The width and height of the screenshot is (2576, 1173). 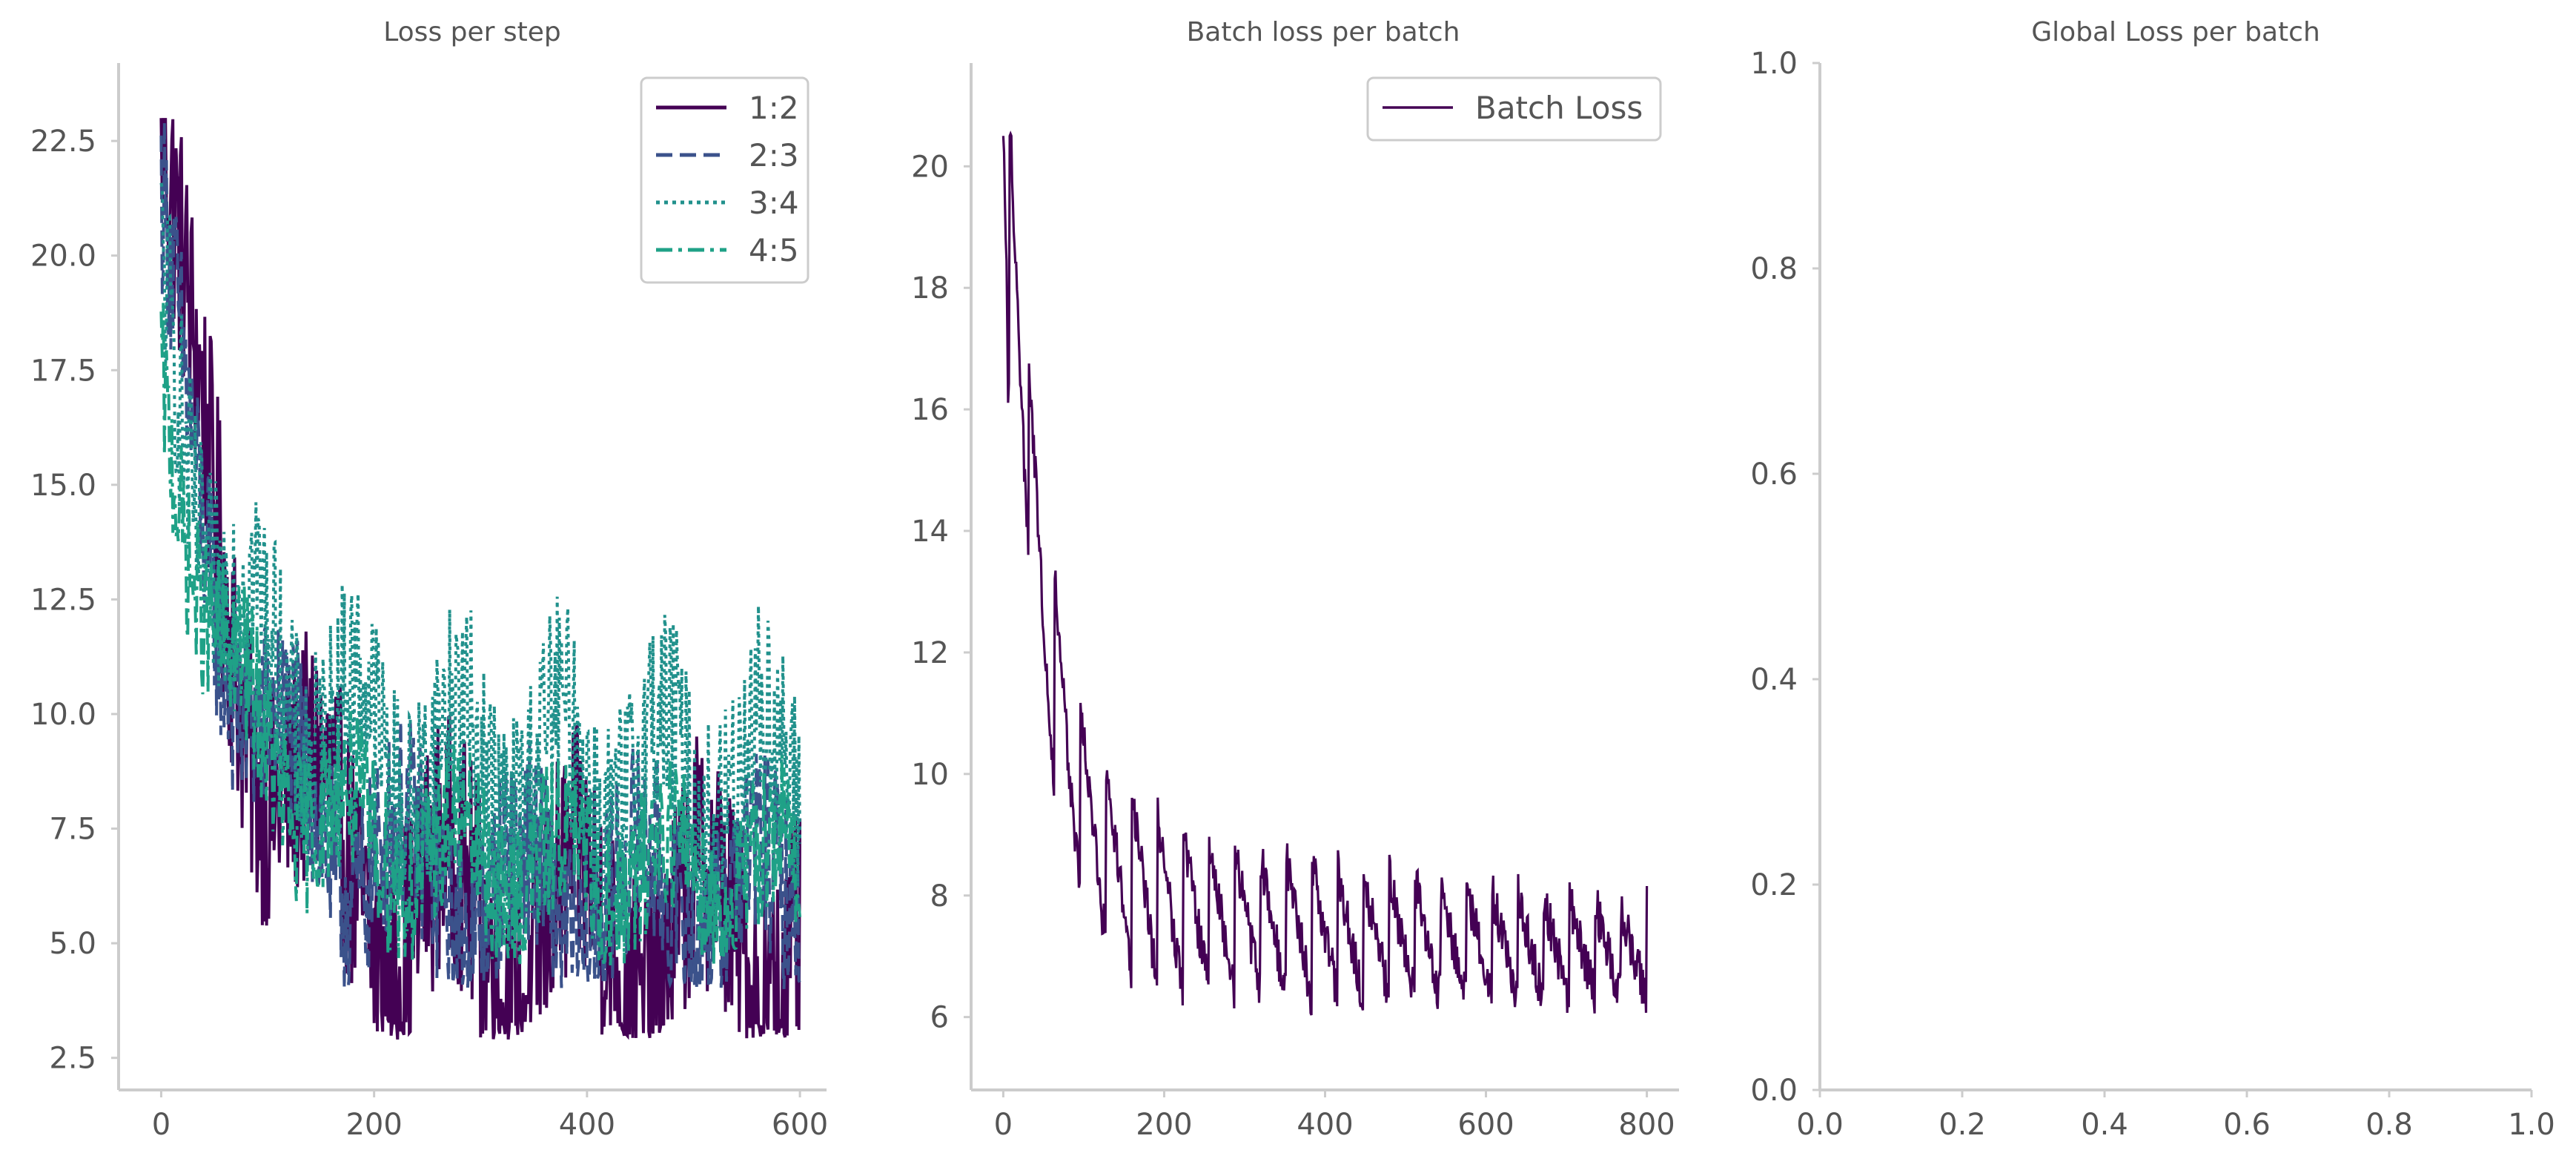 What do you see at coordinates (1774, 1091) in the screenshot?
I see `y-tick-label: 0.0` at bounding box center [1774, 1091].